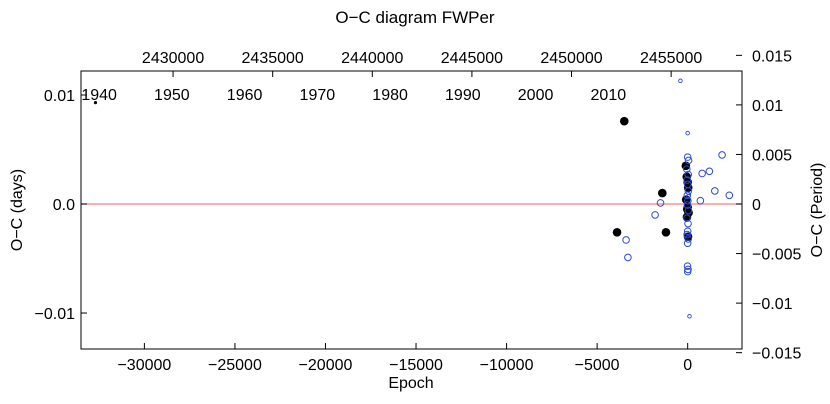 This screenshot has height=404, width=830. Describe the element at coordinates (415, 17) in the screenshot. I see `chart-title: O−C diagram FWPer` at that location.